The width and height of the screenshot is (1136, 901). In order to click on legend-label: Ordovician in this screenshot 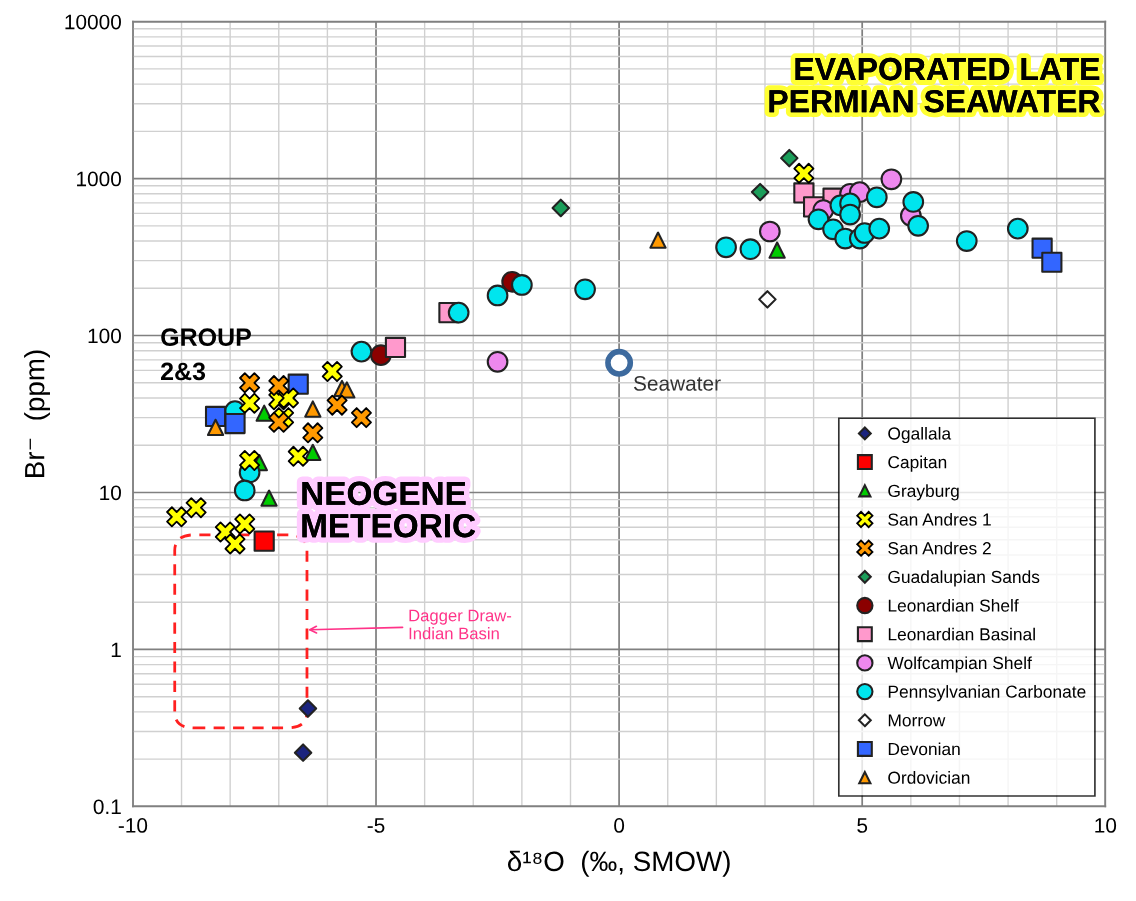, I will do `click(929, 777)`.